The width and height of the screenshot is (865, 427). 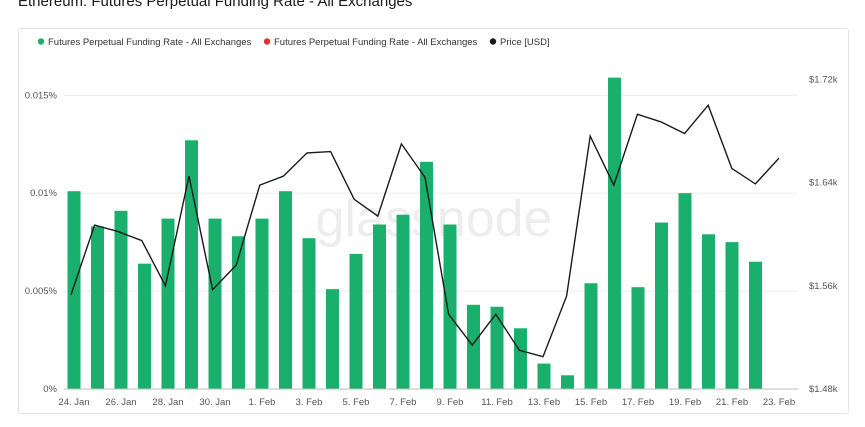 What do you see at coordinates (779, 402) in the screenshot?
I see `x-tick-label: 23. Feb` at bounding box center [779, 402].